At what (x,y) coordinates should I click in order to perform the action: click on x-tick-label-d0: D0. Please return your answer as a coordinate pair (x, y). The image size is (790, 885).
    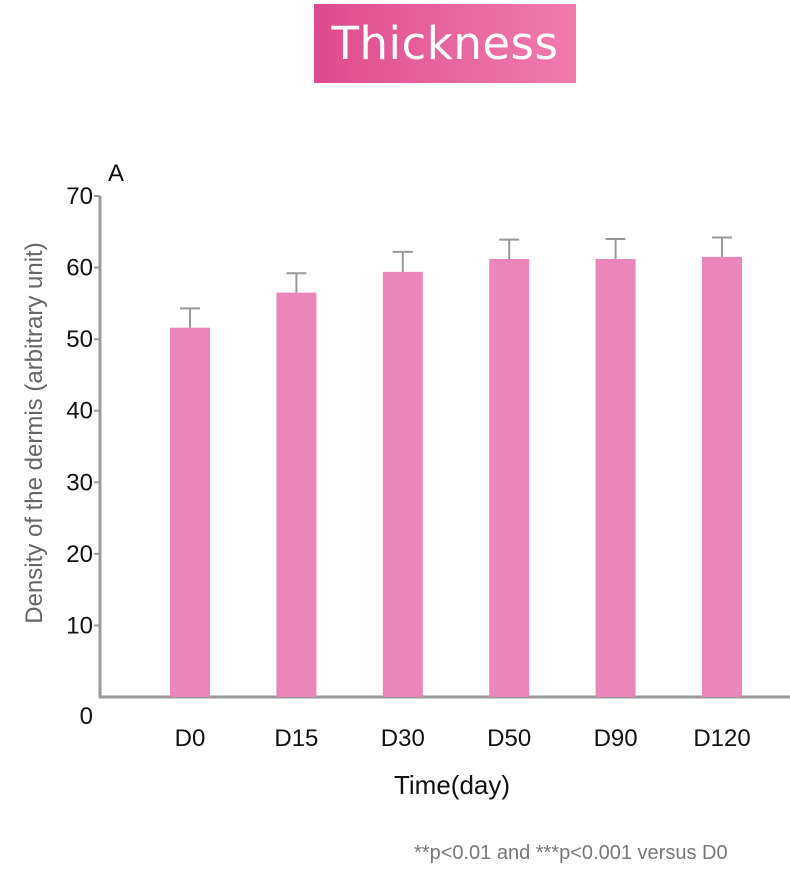
    Looking at the image, I should click on (190, 738).